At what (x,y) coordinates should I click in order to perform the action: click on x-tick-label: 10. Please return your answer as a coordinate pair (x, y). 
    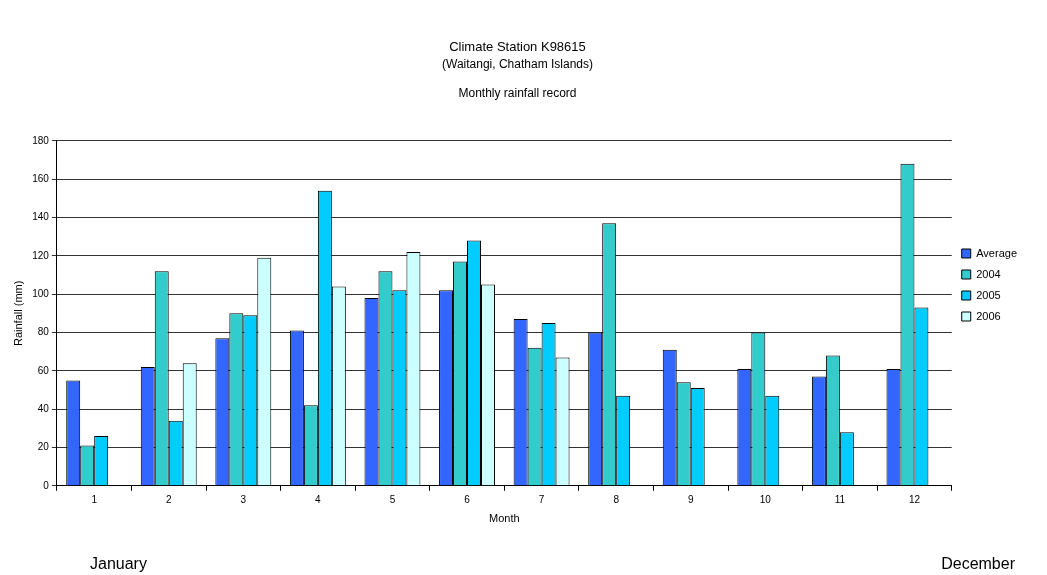
    Looking at the image, I should click on (765, 499).